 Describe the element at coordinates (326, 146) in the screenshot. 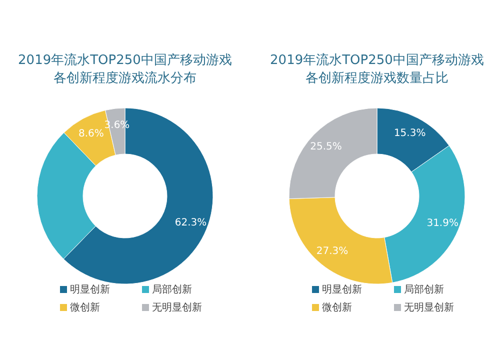

I see `data-label: 25.5%` at that location.